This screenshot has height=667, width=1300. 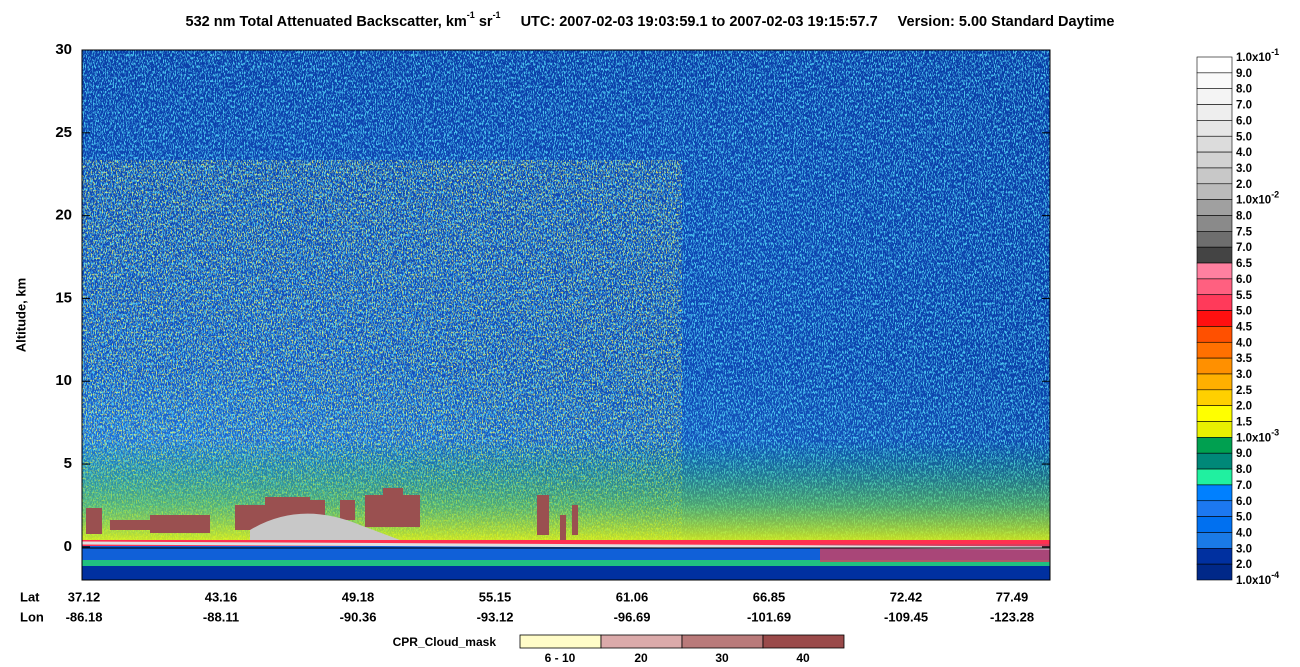 What do you see at coordinates (1012, 616) in the screenshot?
I see `lon-tick-label: -123.28` at bounding box center [1012, 616].